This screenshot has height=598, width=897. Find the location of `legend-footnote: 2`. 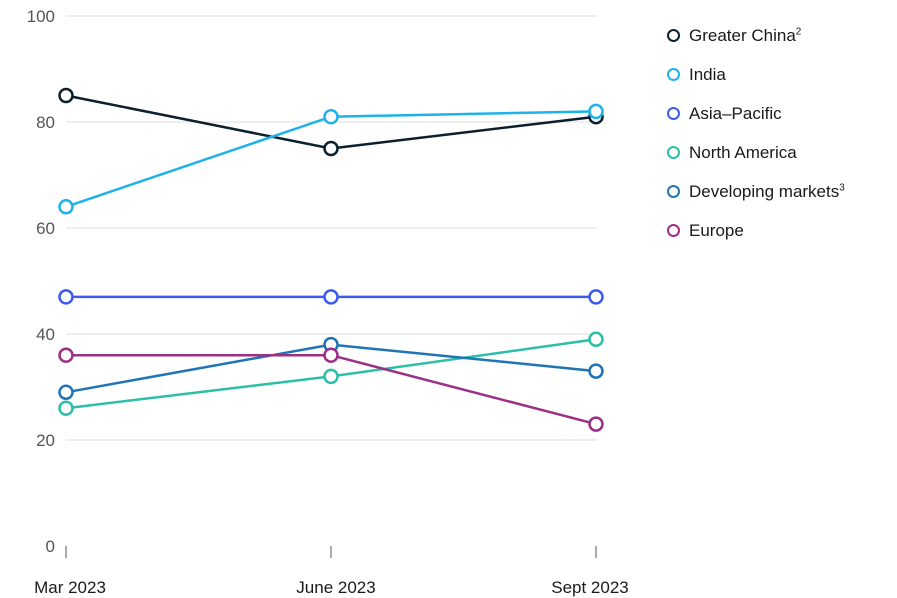

legend-footnote: 2 is located at coordinates (798, 31).